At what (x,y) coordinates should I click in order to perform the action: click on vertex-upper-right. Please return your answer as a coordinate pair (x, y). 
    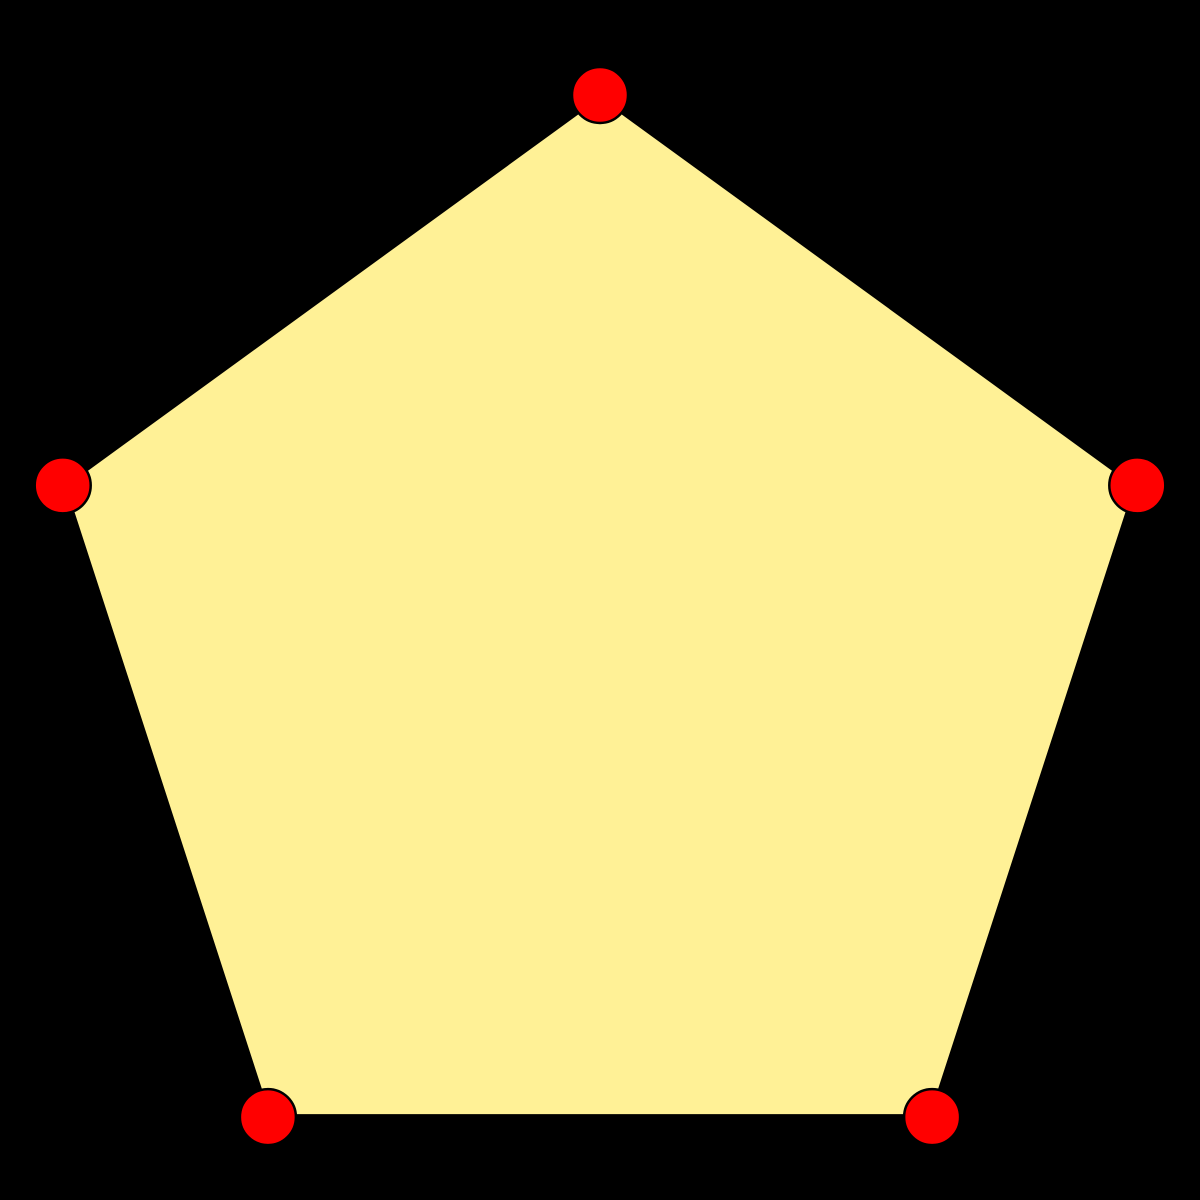
    Looking at the image, I should click on (1137, 485).